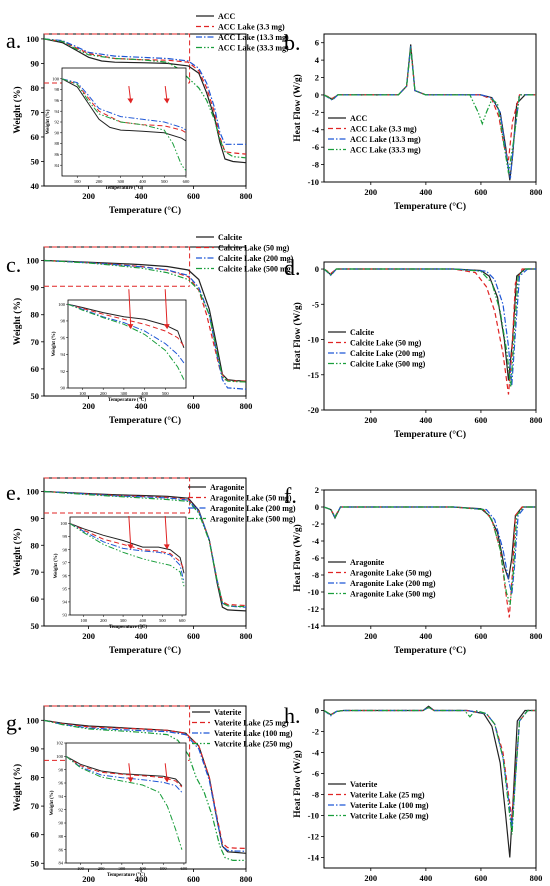 This screenshot has height=886, width=550. Describe the element at coordinates (290, 495) in the screenshot. I see `panel-label: f.` at that location.